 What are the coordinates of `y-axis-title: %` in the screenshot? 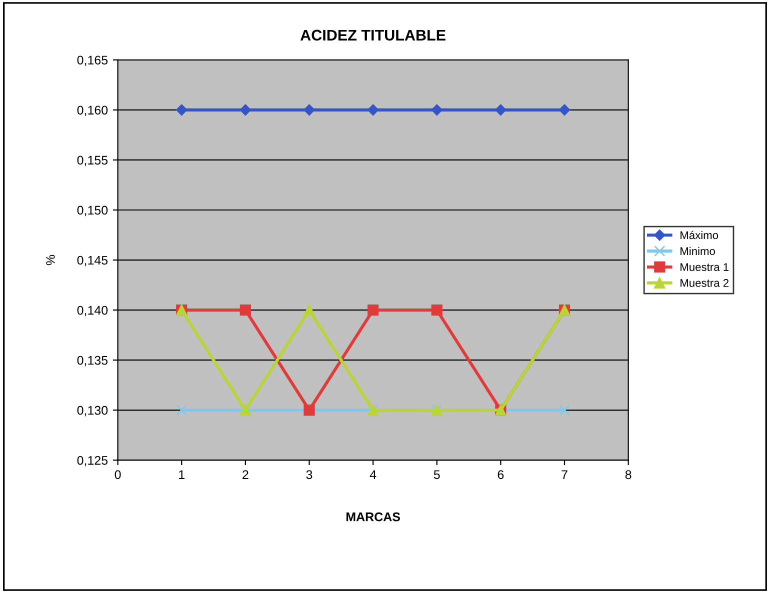 It's located at (50, 260).